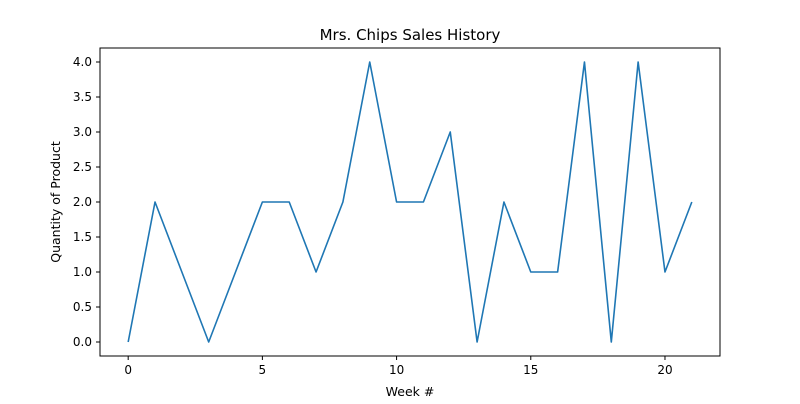 This screenshot has height=404, width=800. What do you see at coordinates (82, 167) in the screenshot?
I see `y-tick-label: 2.5` at bounding box center [82, 167].